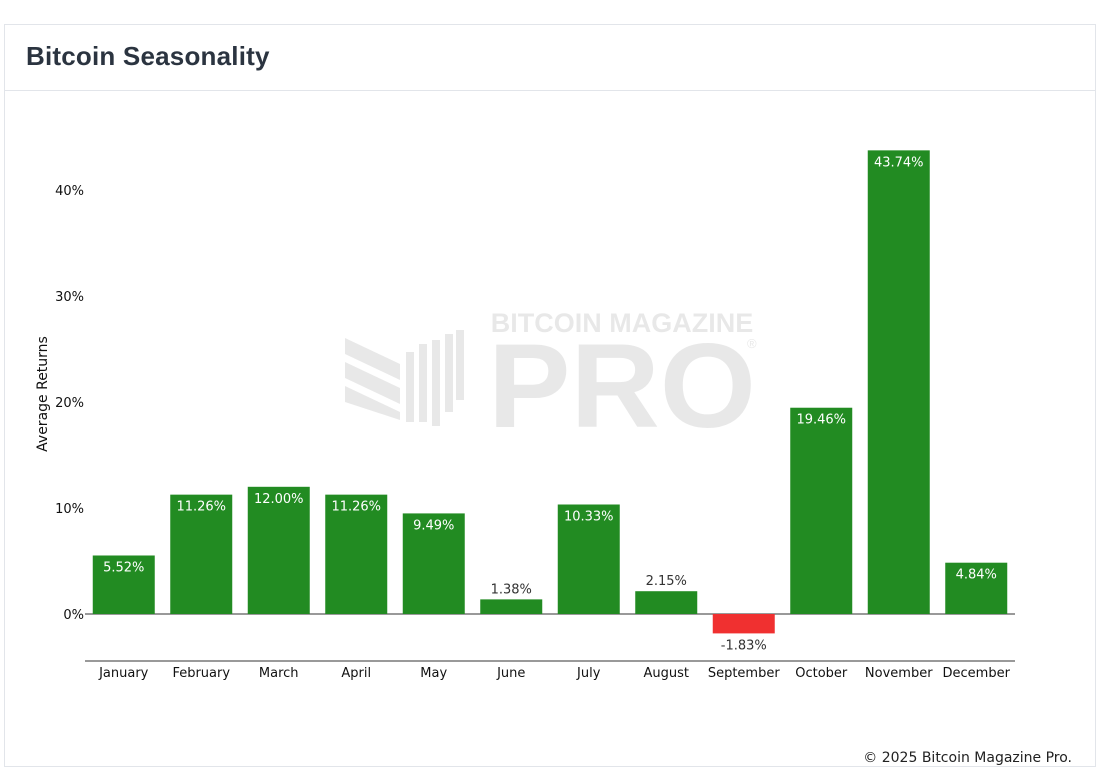 This screenshot has height=772, width=1100. What do you see at coordinates (511, 589) in the screenshot?
I see `data-label-june: 1.38%` at bounding box center [511, 589].